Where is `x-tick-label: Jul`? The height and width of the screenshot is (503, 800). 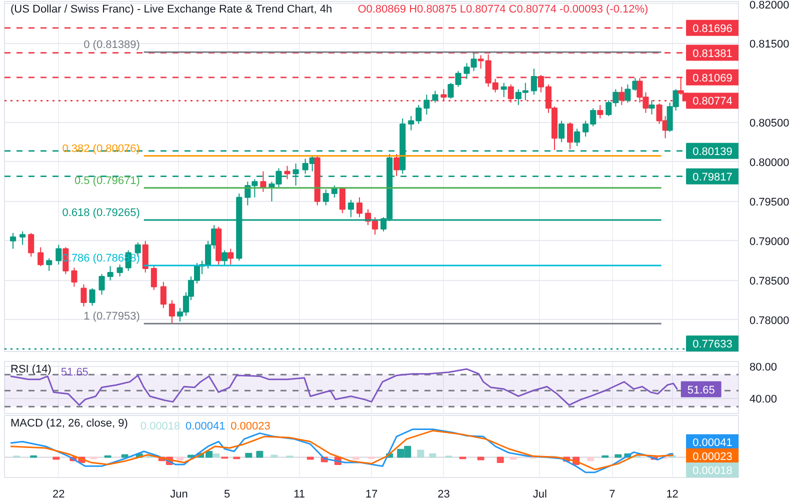 x-tick-label: Jul is located at coordinates (539, 494).